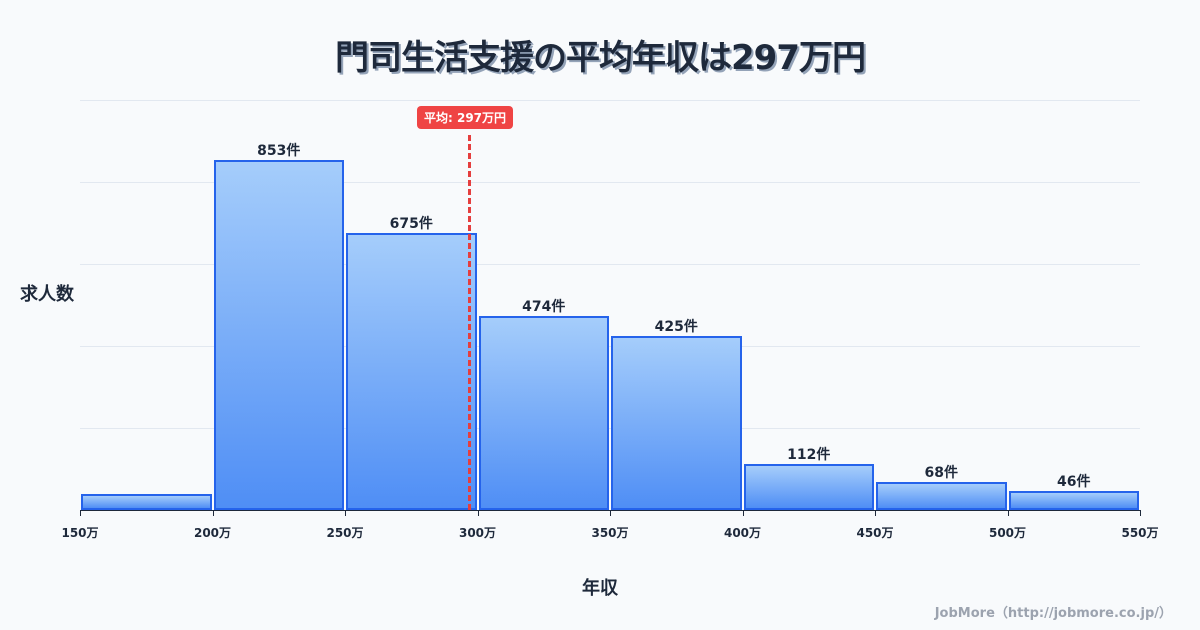 This screenshot has width=1200, height=630. What do you see at coordinates (411, 224) in the screenshot?
I see `bar-value-label: 675件` at bounding box center [411, 224].